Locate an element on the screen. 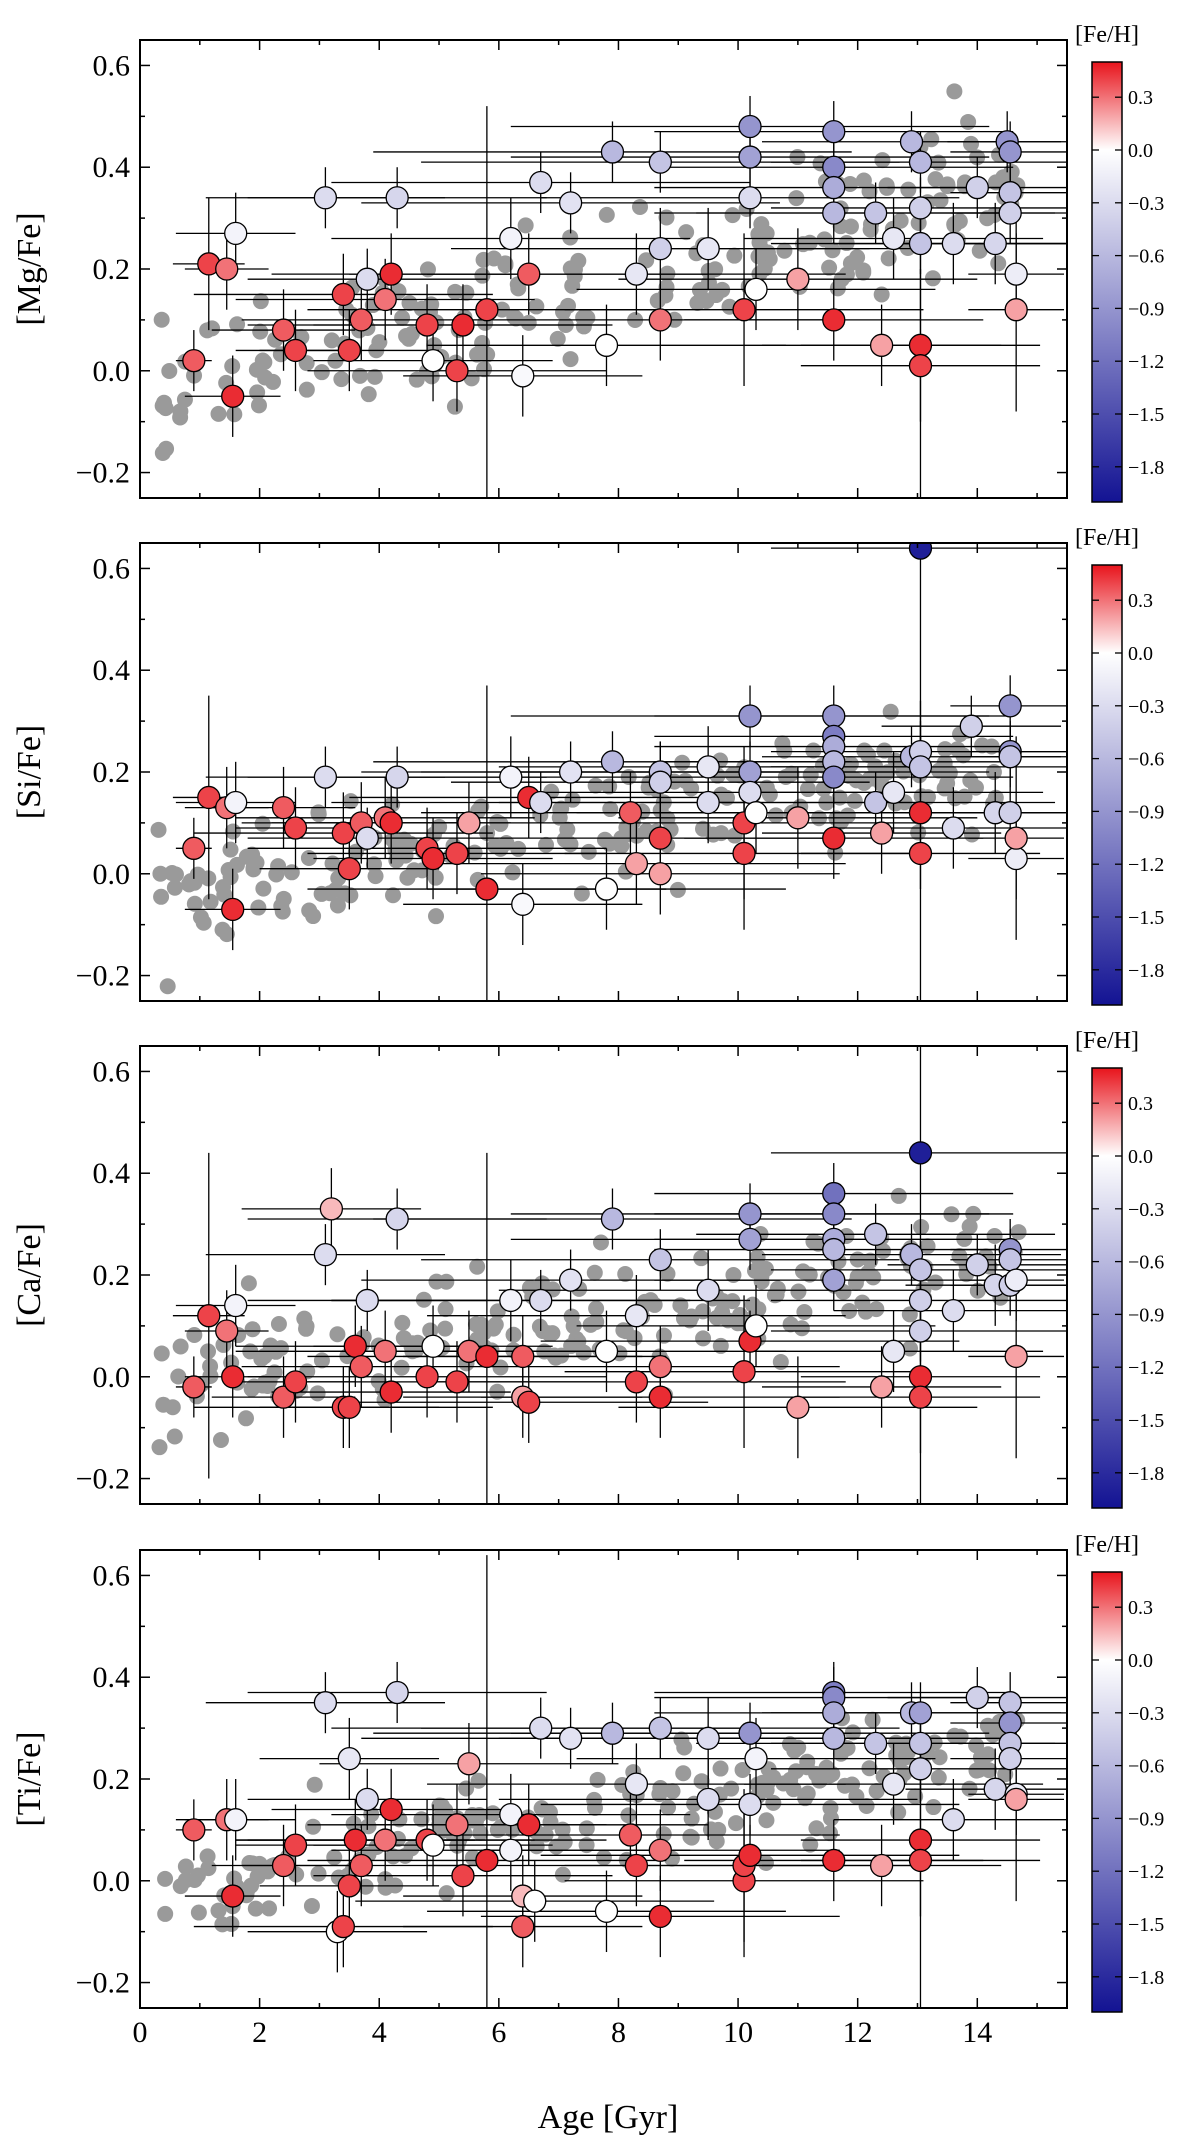  colorbar-tick-label: −0.3 is located at coordinates (1146, 707).